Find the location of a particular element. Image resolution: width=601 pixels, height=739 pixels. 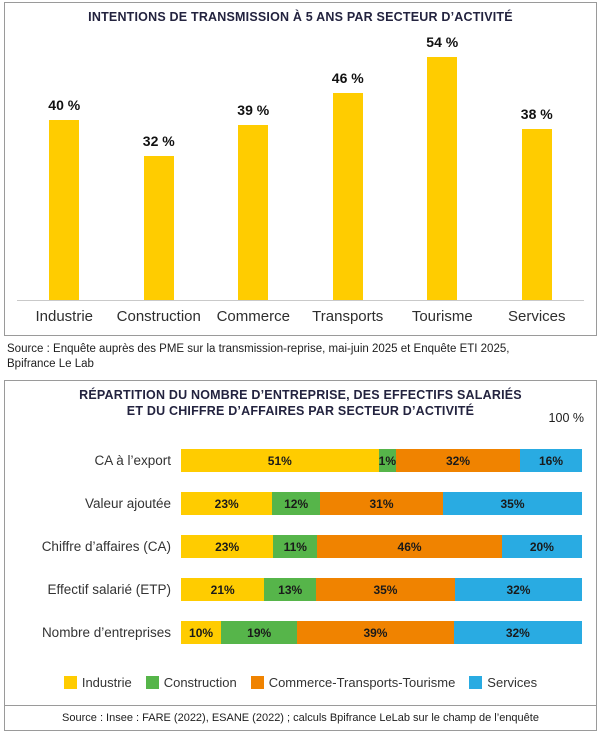

segment-commerce-transports-tourisme: 32% is located at coordinates (457, 460).